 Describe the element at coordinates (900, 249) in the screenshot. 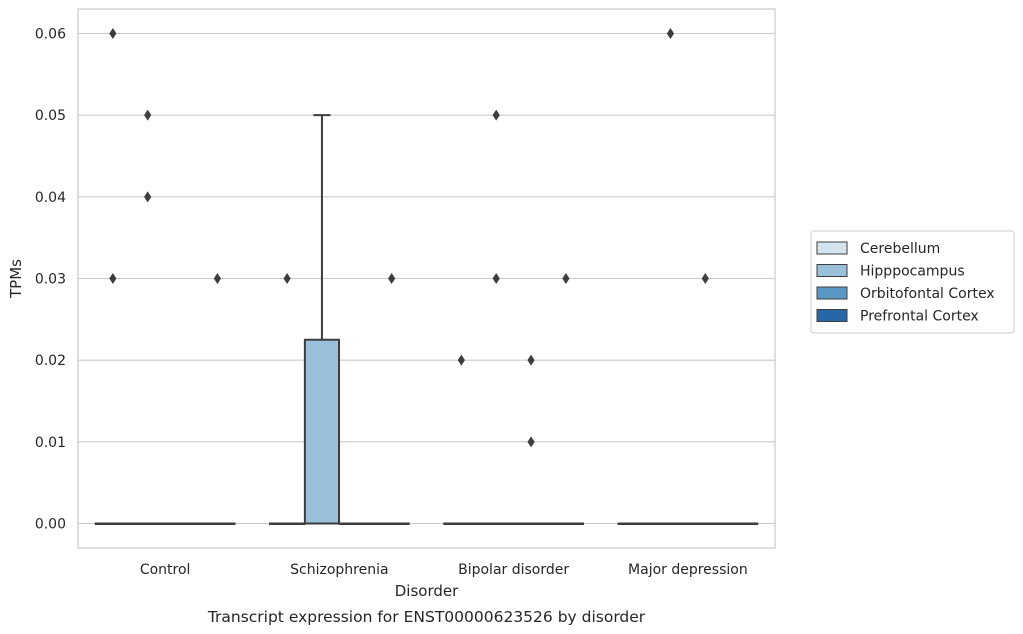

I see `legend-label: Cerebellum` at that location.